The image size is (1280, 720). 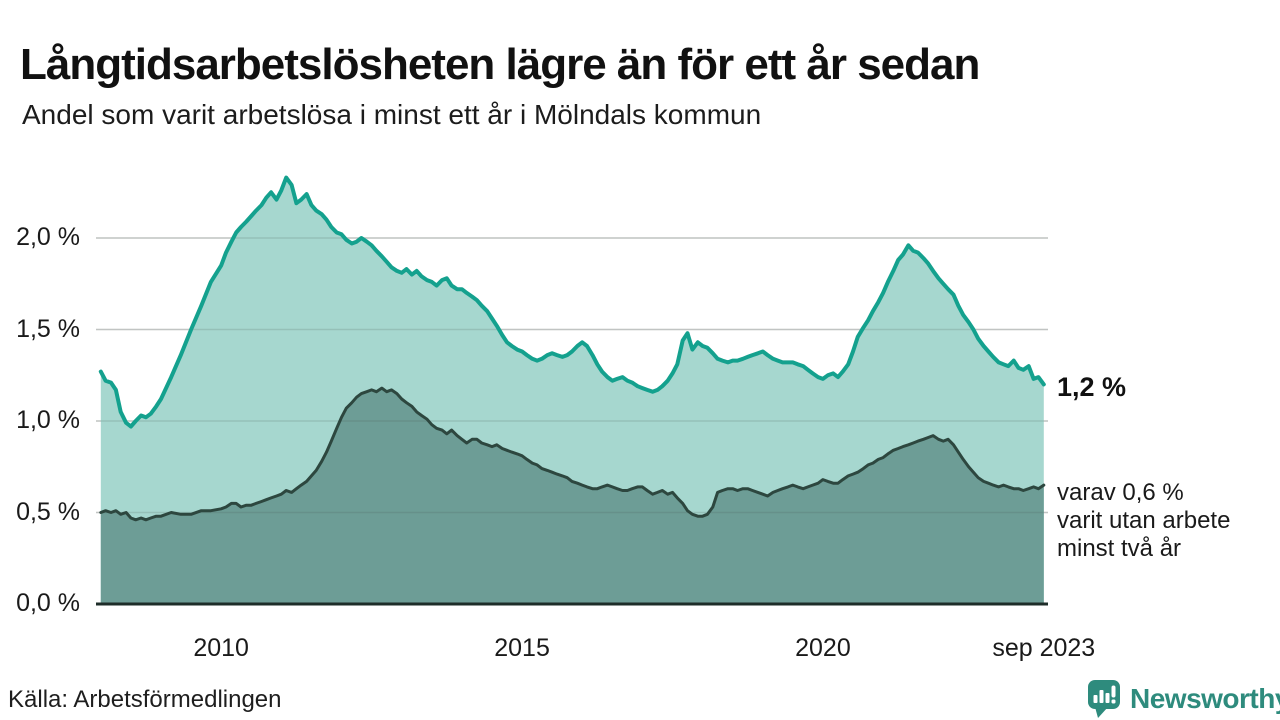 I want to click on newsworthy-icon, so click(x=1104, y=699).